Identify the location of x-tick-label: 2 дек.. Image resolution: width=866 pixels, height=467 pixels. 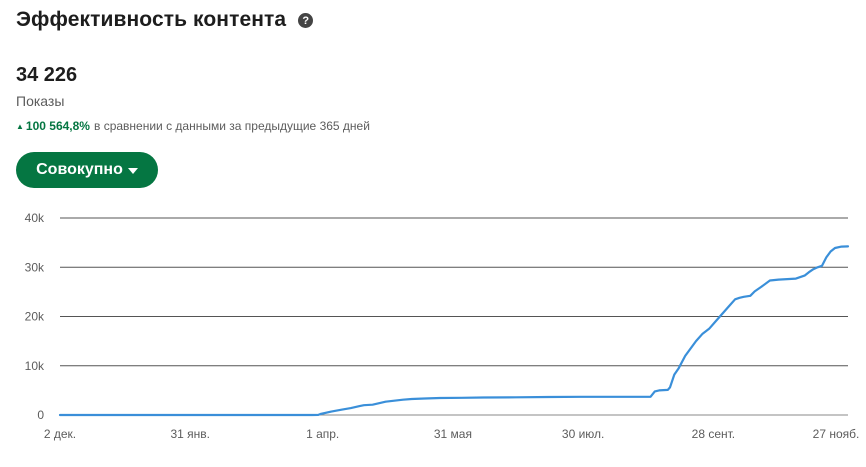
(60, 434).